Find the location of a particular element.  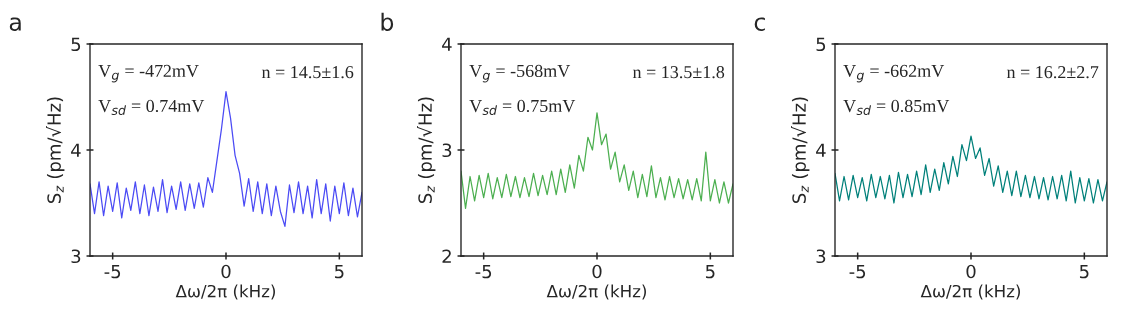

annotation: n = 14.5±1.6 is located at coordinates (307, 72).